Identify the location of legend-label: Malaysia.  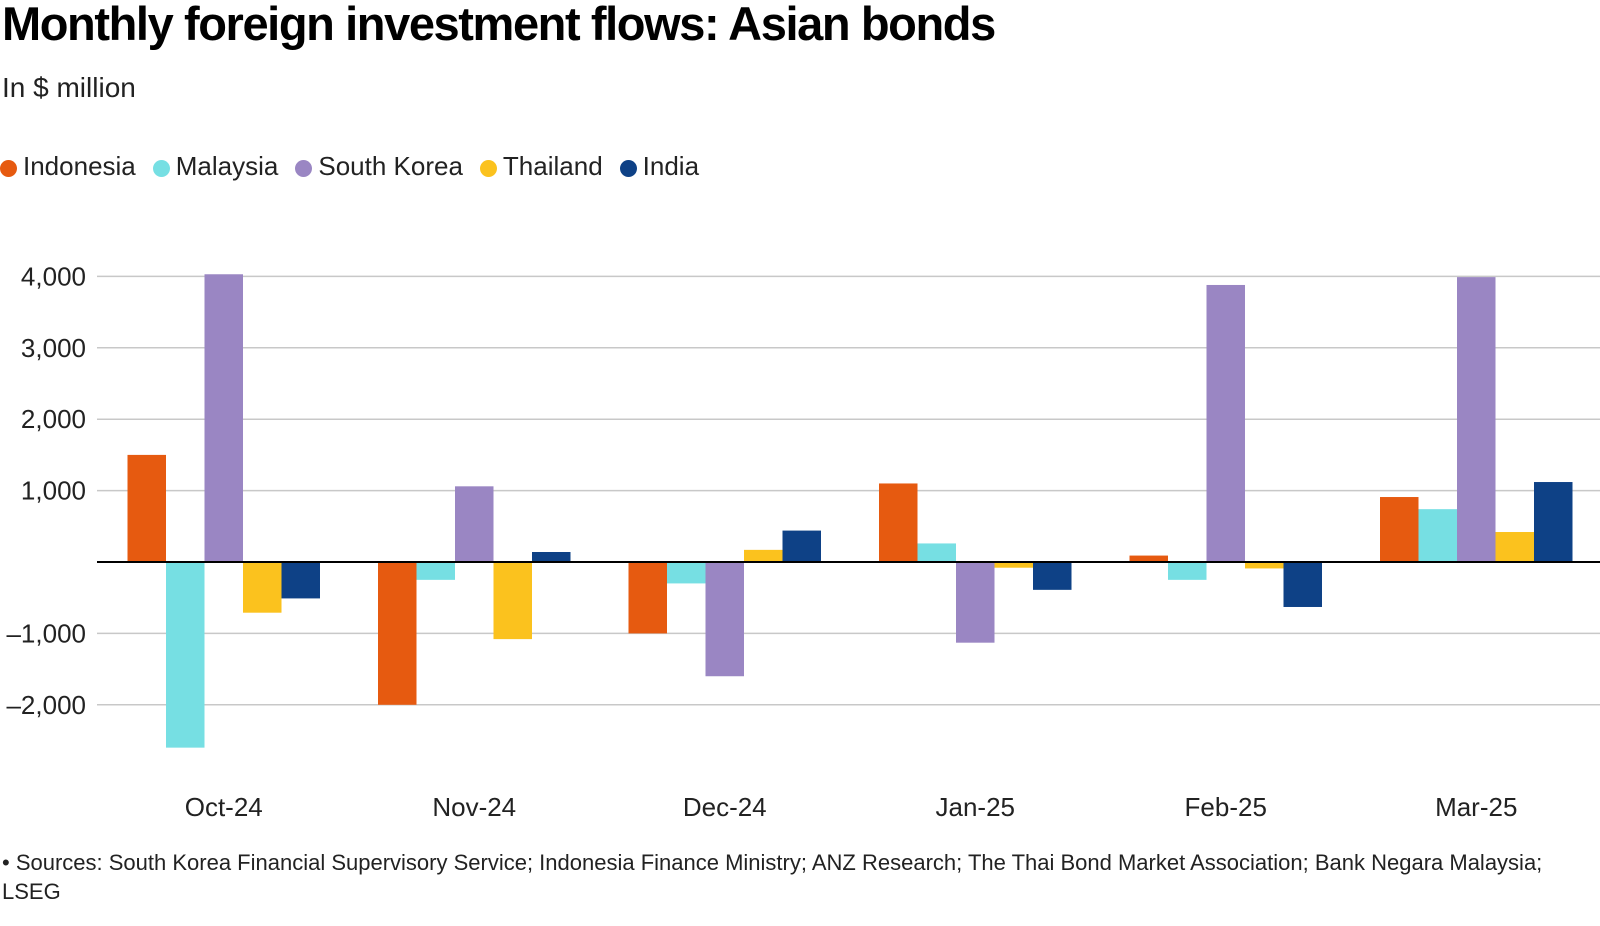
(227, 166).